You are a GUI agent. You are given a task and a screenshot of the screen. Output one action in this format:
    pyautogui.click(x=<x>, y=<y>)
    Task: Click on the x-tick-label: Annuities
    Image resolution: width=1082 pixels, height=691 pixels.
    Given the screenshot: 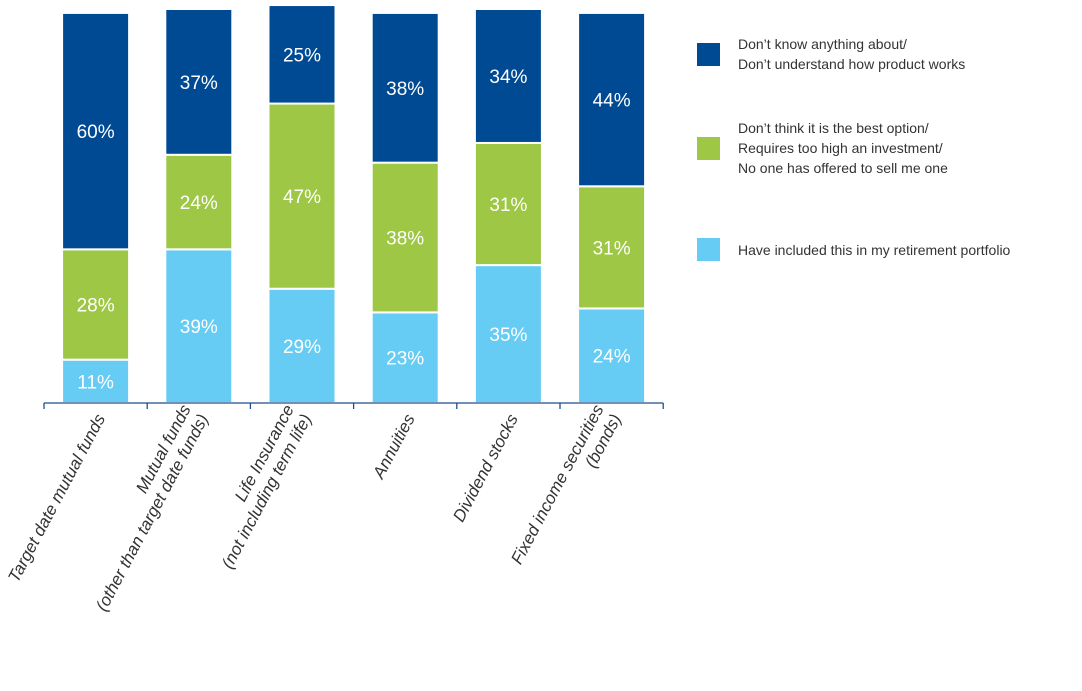 What is the action you would take?
    pyautogui.click(x=394, y=447)
    